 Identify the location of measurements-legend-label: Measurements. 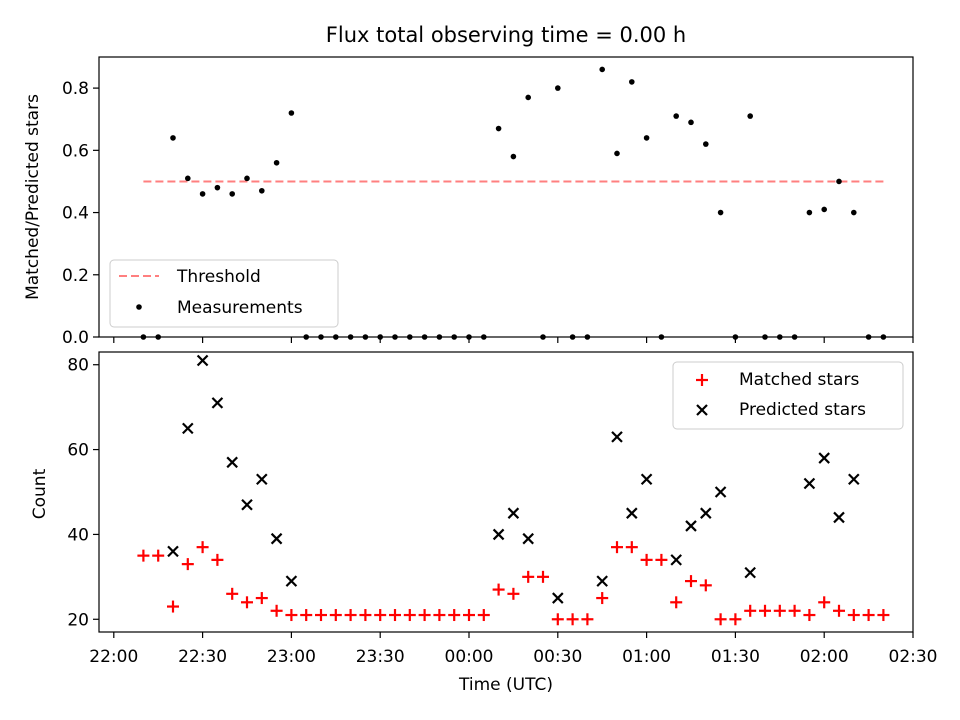
(240, 308).